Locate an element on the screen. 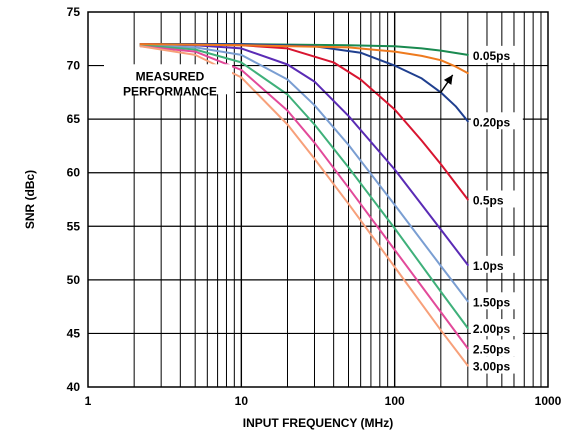 This screenshot has width=570, height=433. series-label-5: 2.00ps is located at coordinates (496, 328).